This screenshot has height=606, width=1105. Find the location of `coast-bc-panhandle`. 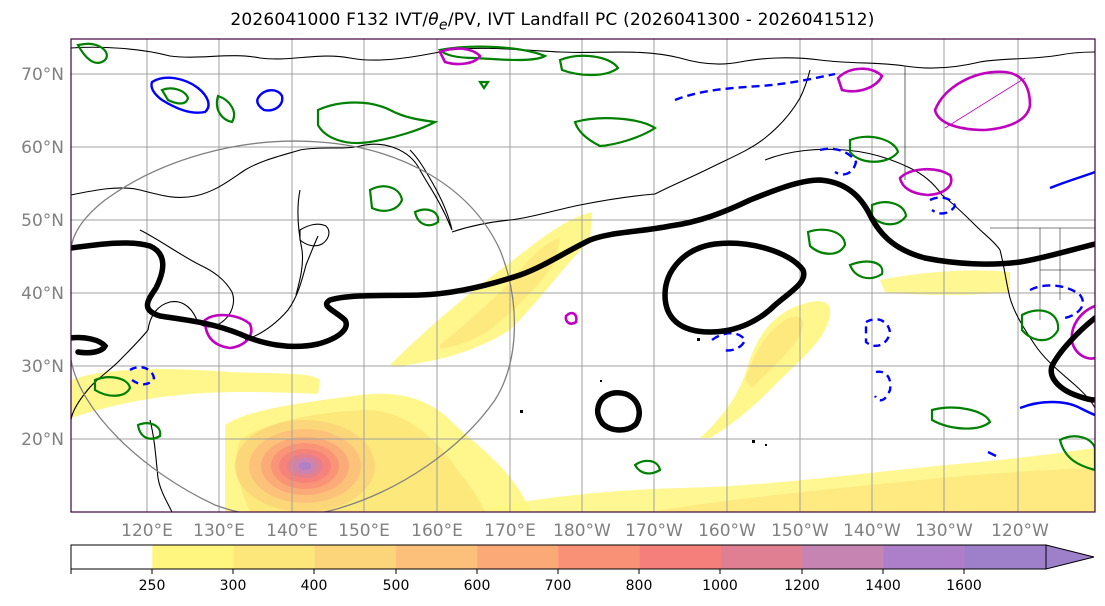

coast-bc-panhandle is located at coordinates (971, 222).